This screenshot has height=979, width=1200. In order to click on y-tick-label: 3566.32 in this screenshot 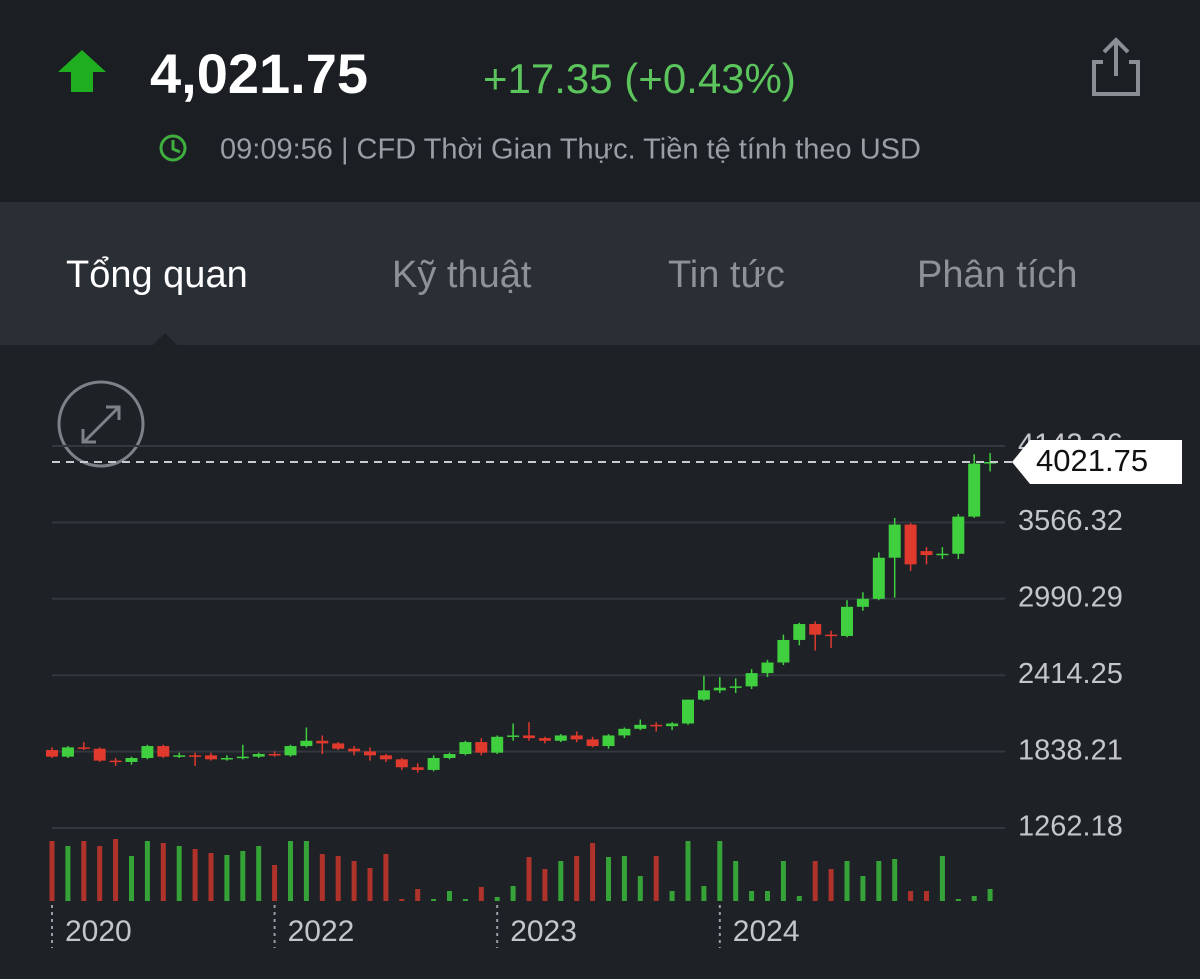, I will do `click(1070, 521)`.